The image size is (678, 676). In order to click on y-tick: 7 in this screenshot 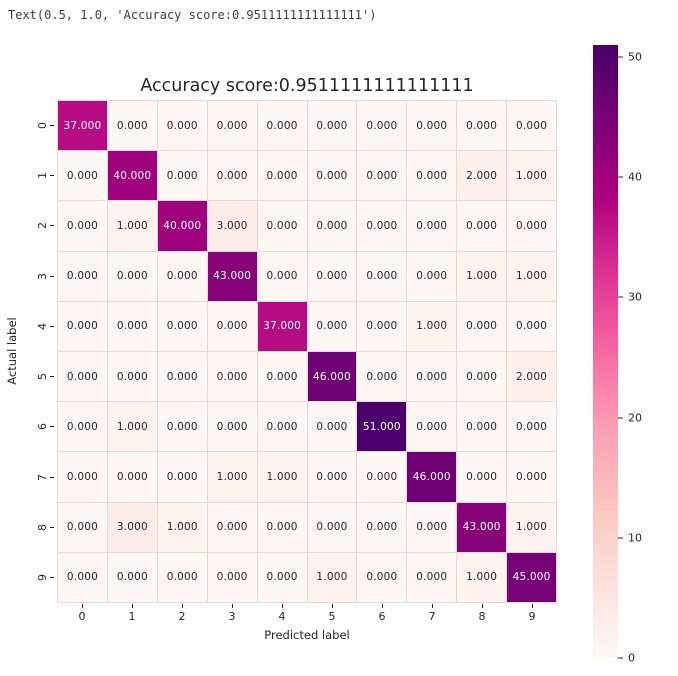, I will do `click(39, 477)`.